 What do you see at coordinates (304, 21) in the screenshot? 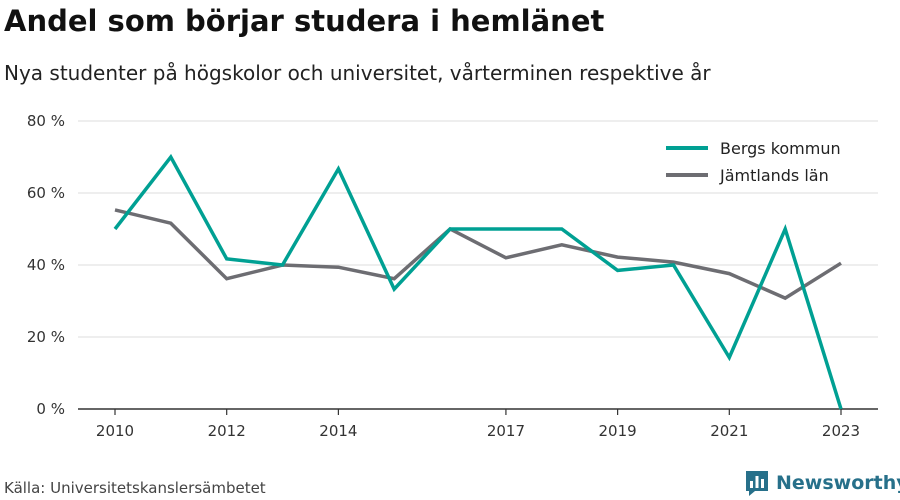
I see `chart-title: Andel som börjar studera i hemlänet` at bounding box center [304, 21].